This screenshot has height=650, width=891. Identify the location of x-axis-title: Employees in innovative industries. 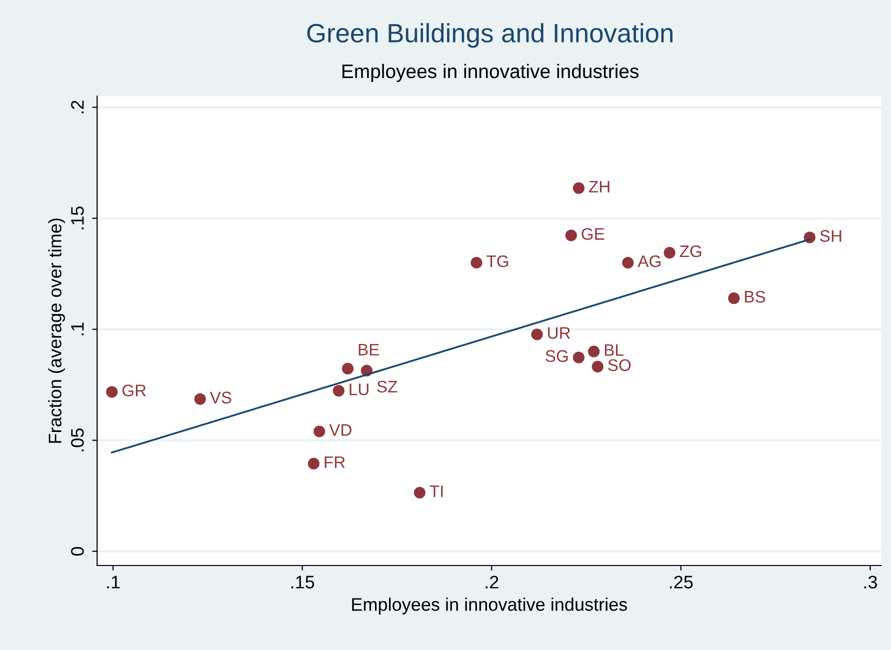
(490, 606).